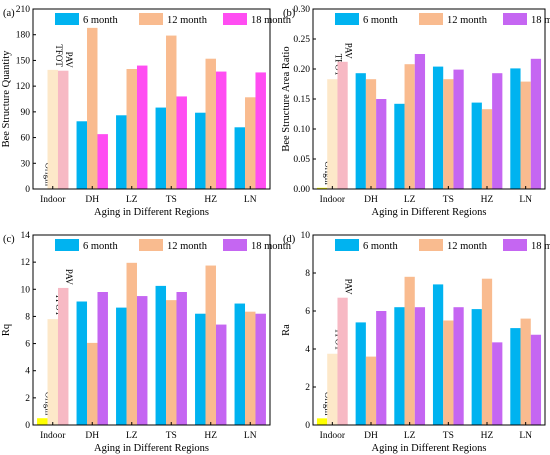  I want to click on y-tick-label: 0.15, so click(301, 100).